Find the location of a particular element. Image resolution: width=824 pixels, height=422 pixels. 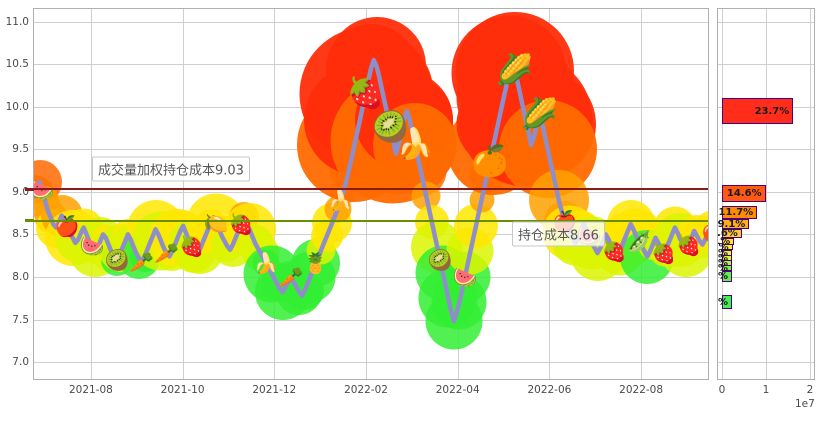

x-axis-tick-label: 2022-06 is located at coordinates (549, 390).